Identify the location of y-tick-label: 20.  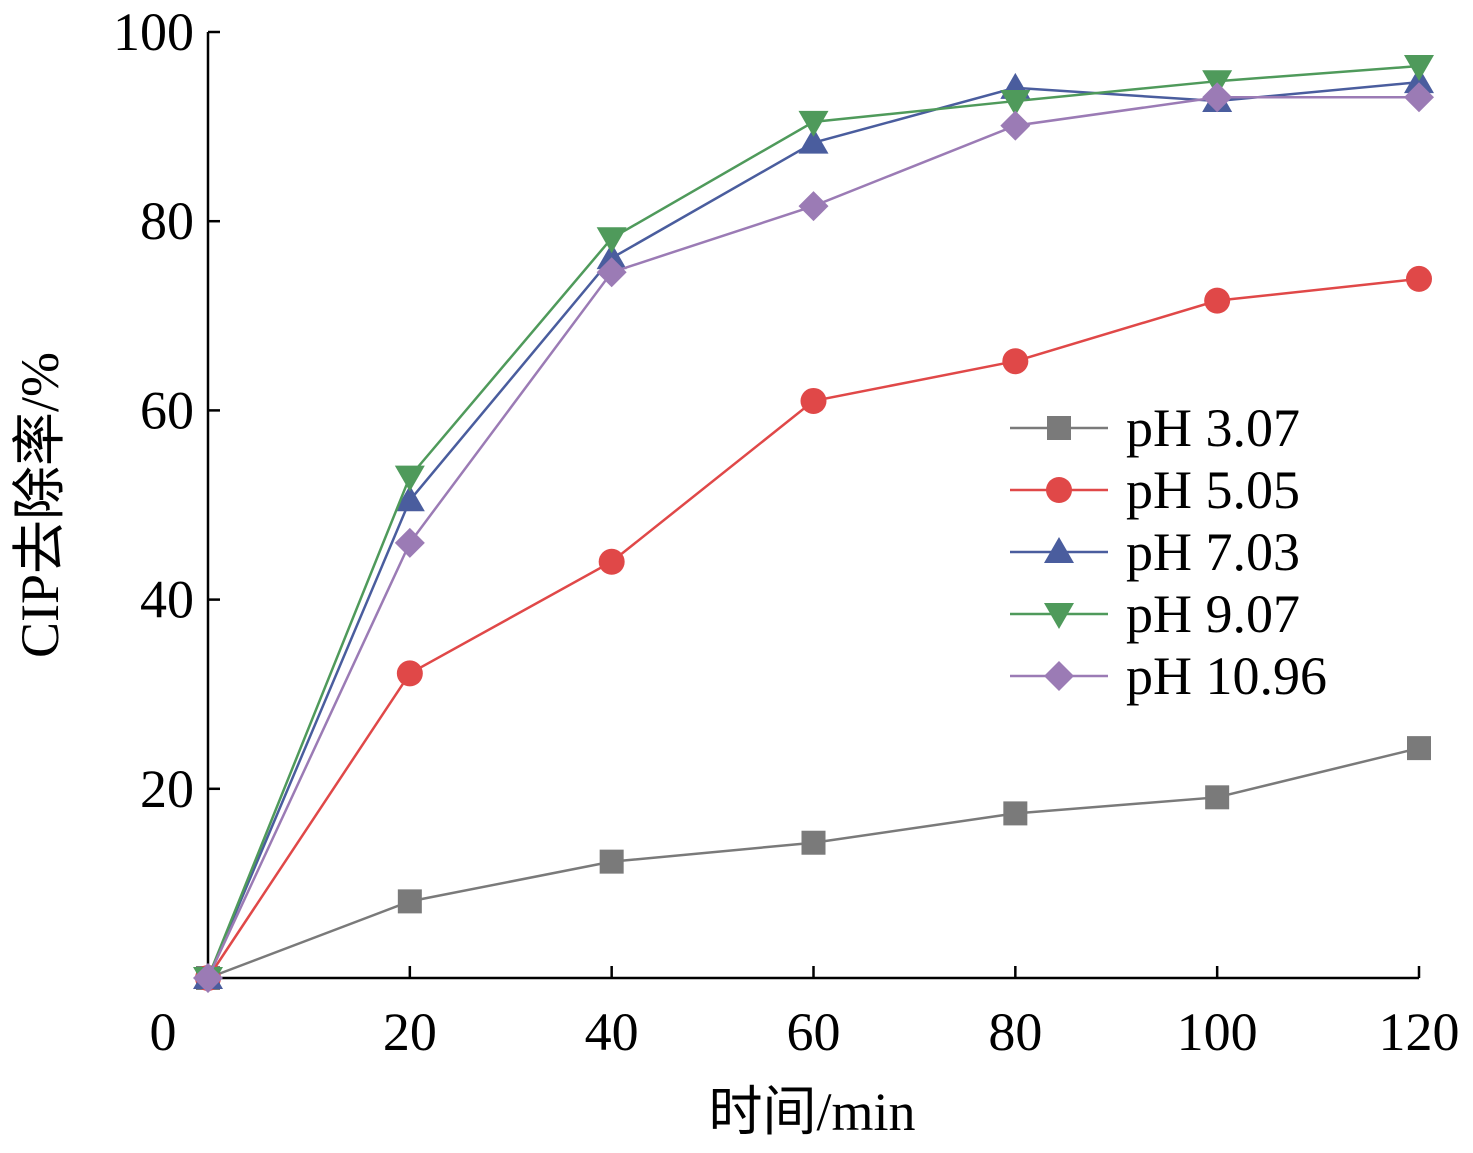
(167, 789).